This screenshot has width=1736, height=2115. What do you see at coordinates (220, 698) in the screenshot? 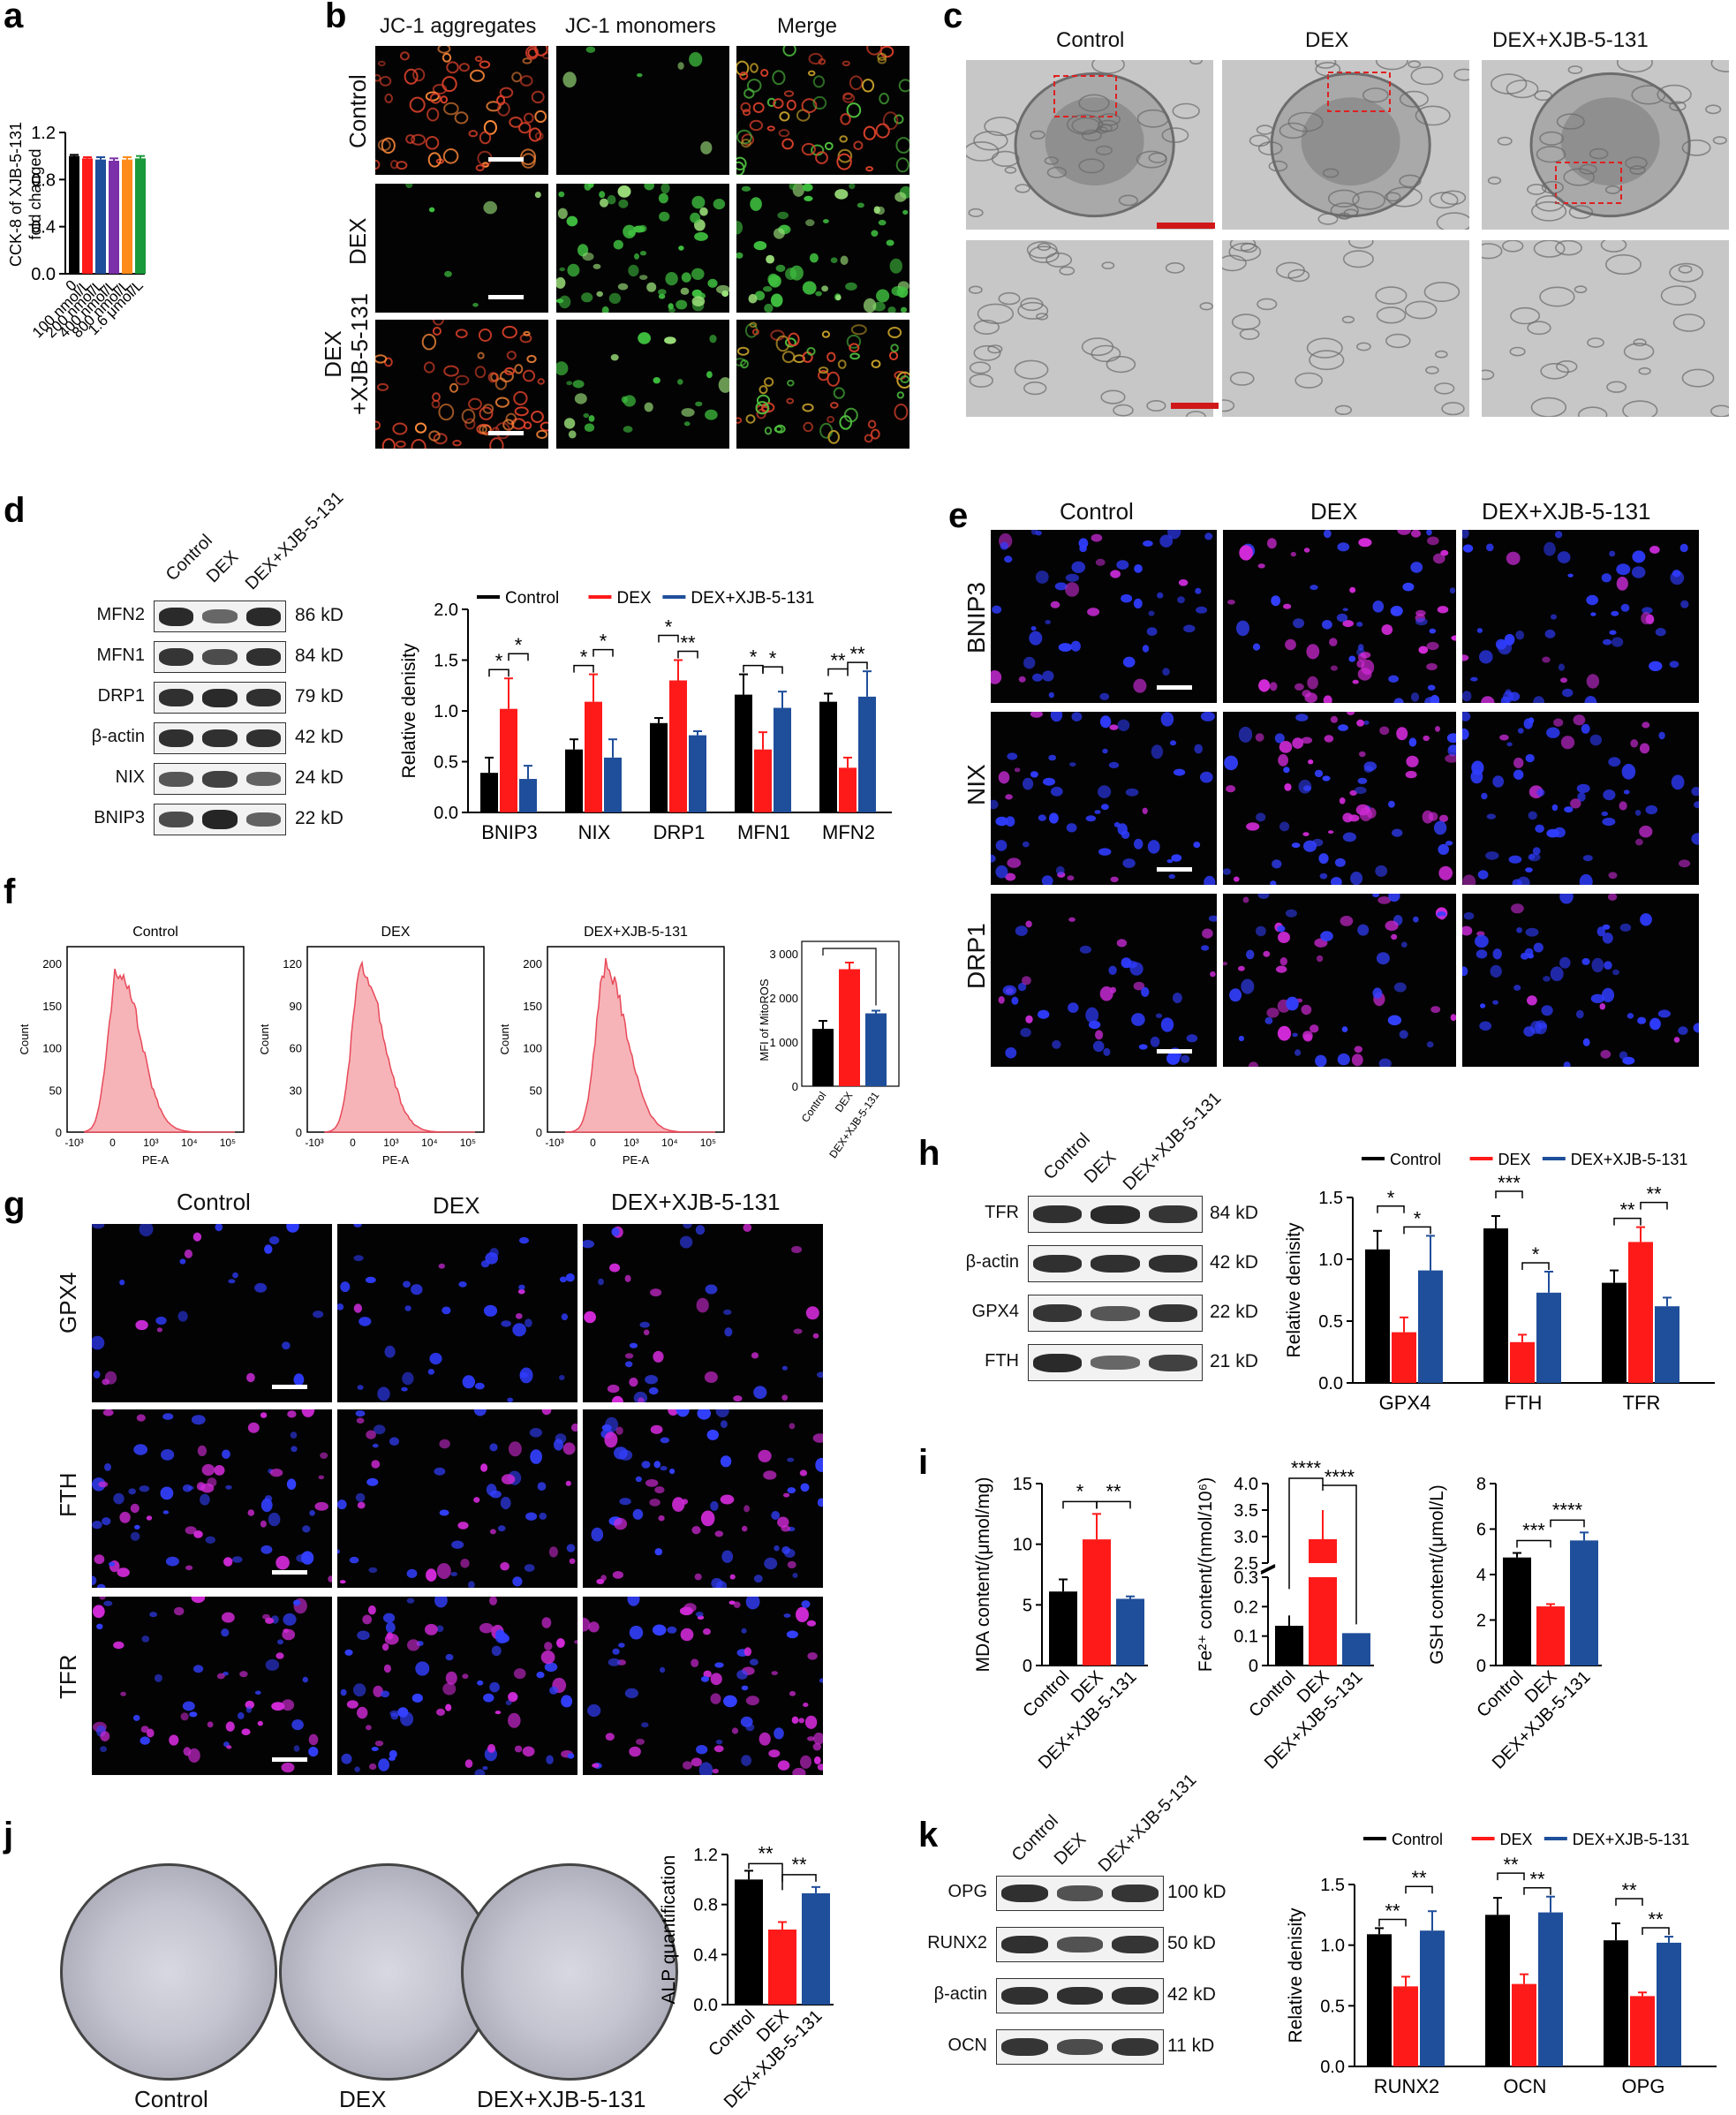
I see `d-row-2-blot` at bounding box center [220, 698].